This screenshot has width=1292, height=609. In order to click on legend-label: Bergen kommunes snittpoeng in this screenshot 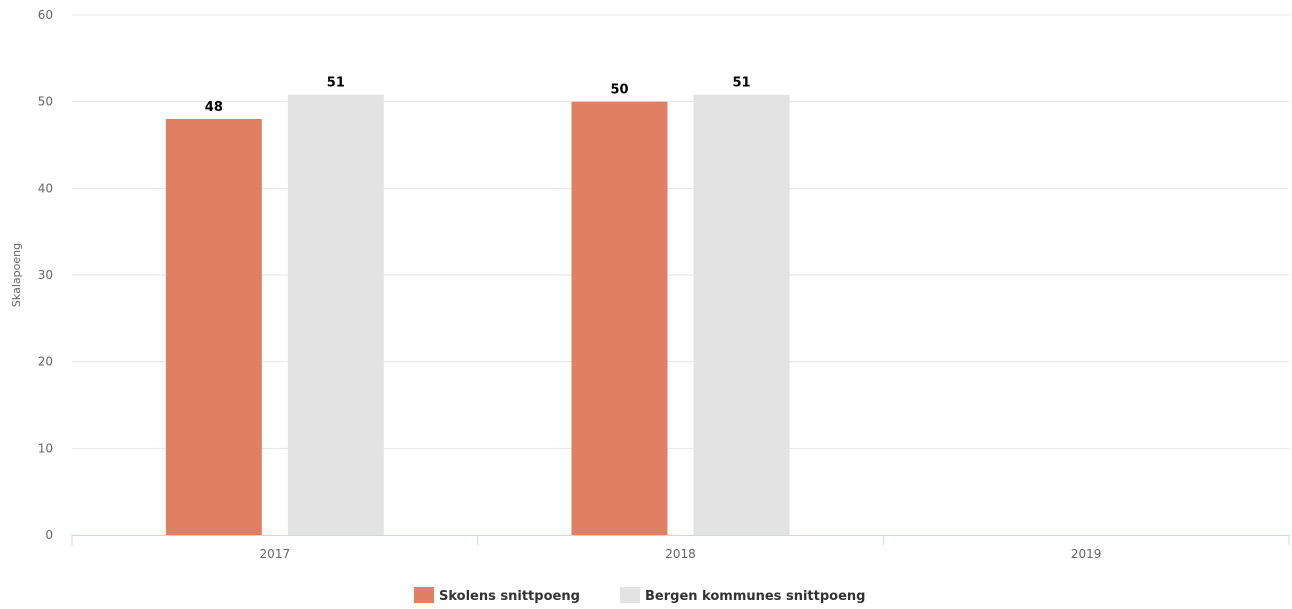, I will do `click(755, 596)`.